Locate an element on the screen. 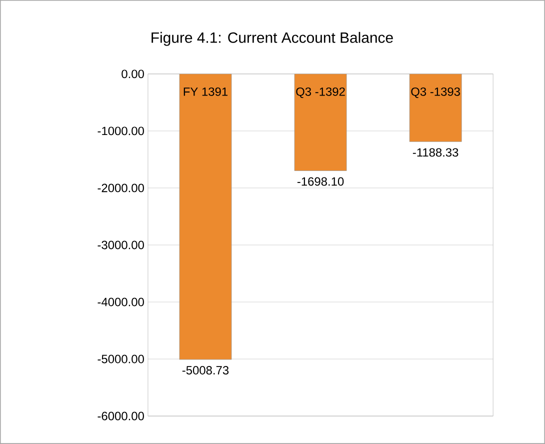  x-tick-label: FY 1391 is located at coordinates (206, 91).